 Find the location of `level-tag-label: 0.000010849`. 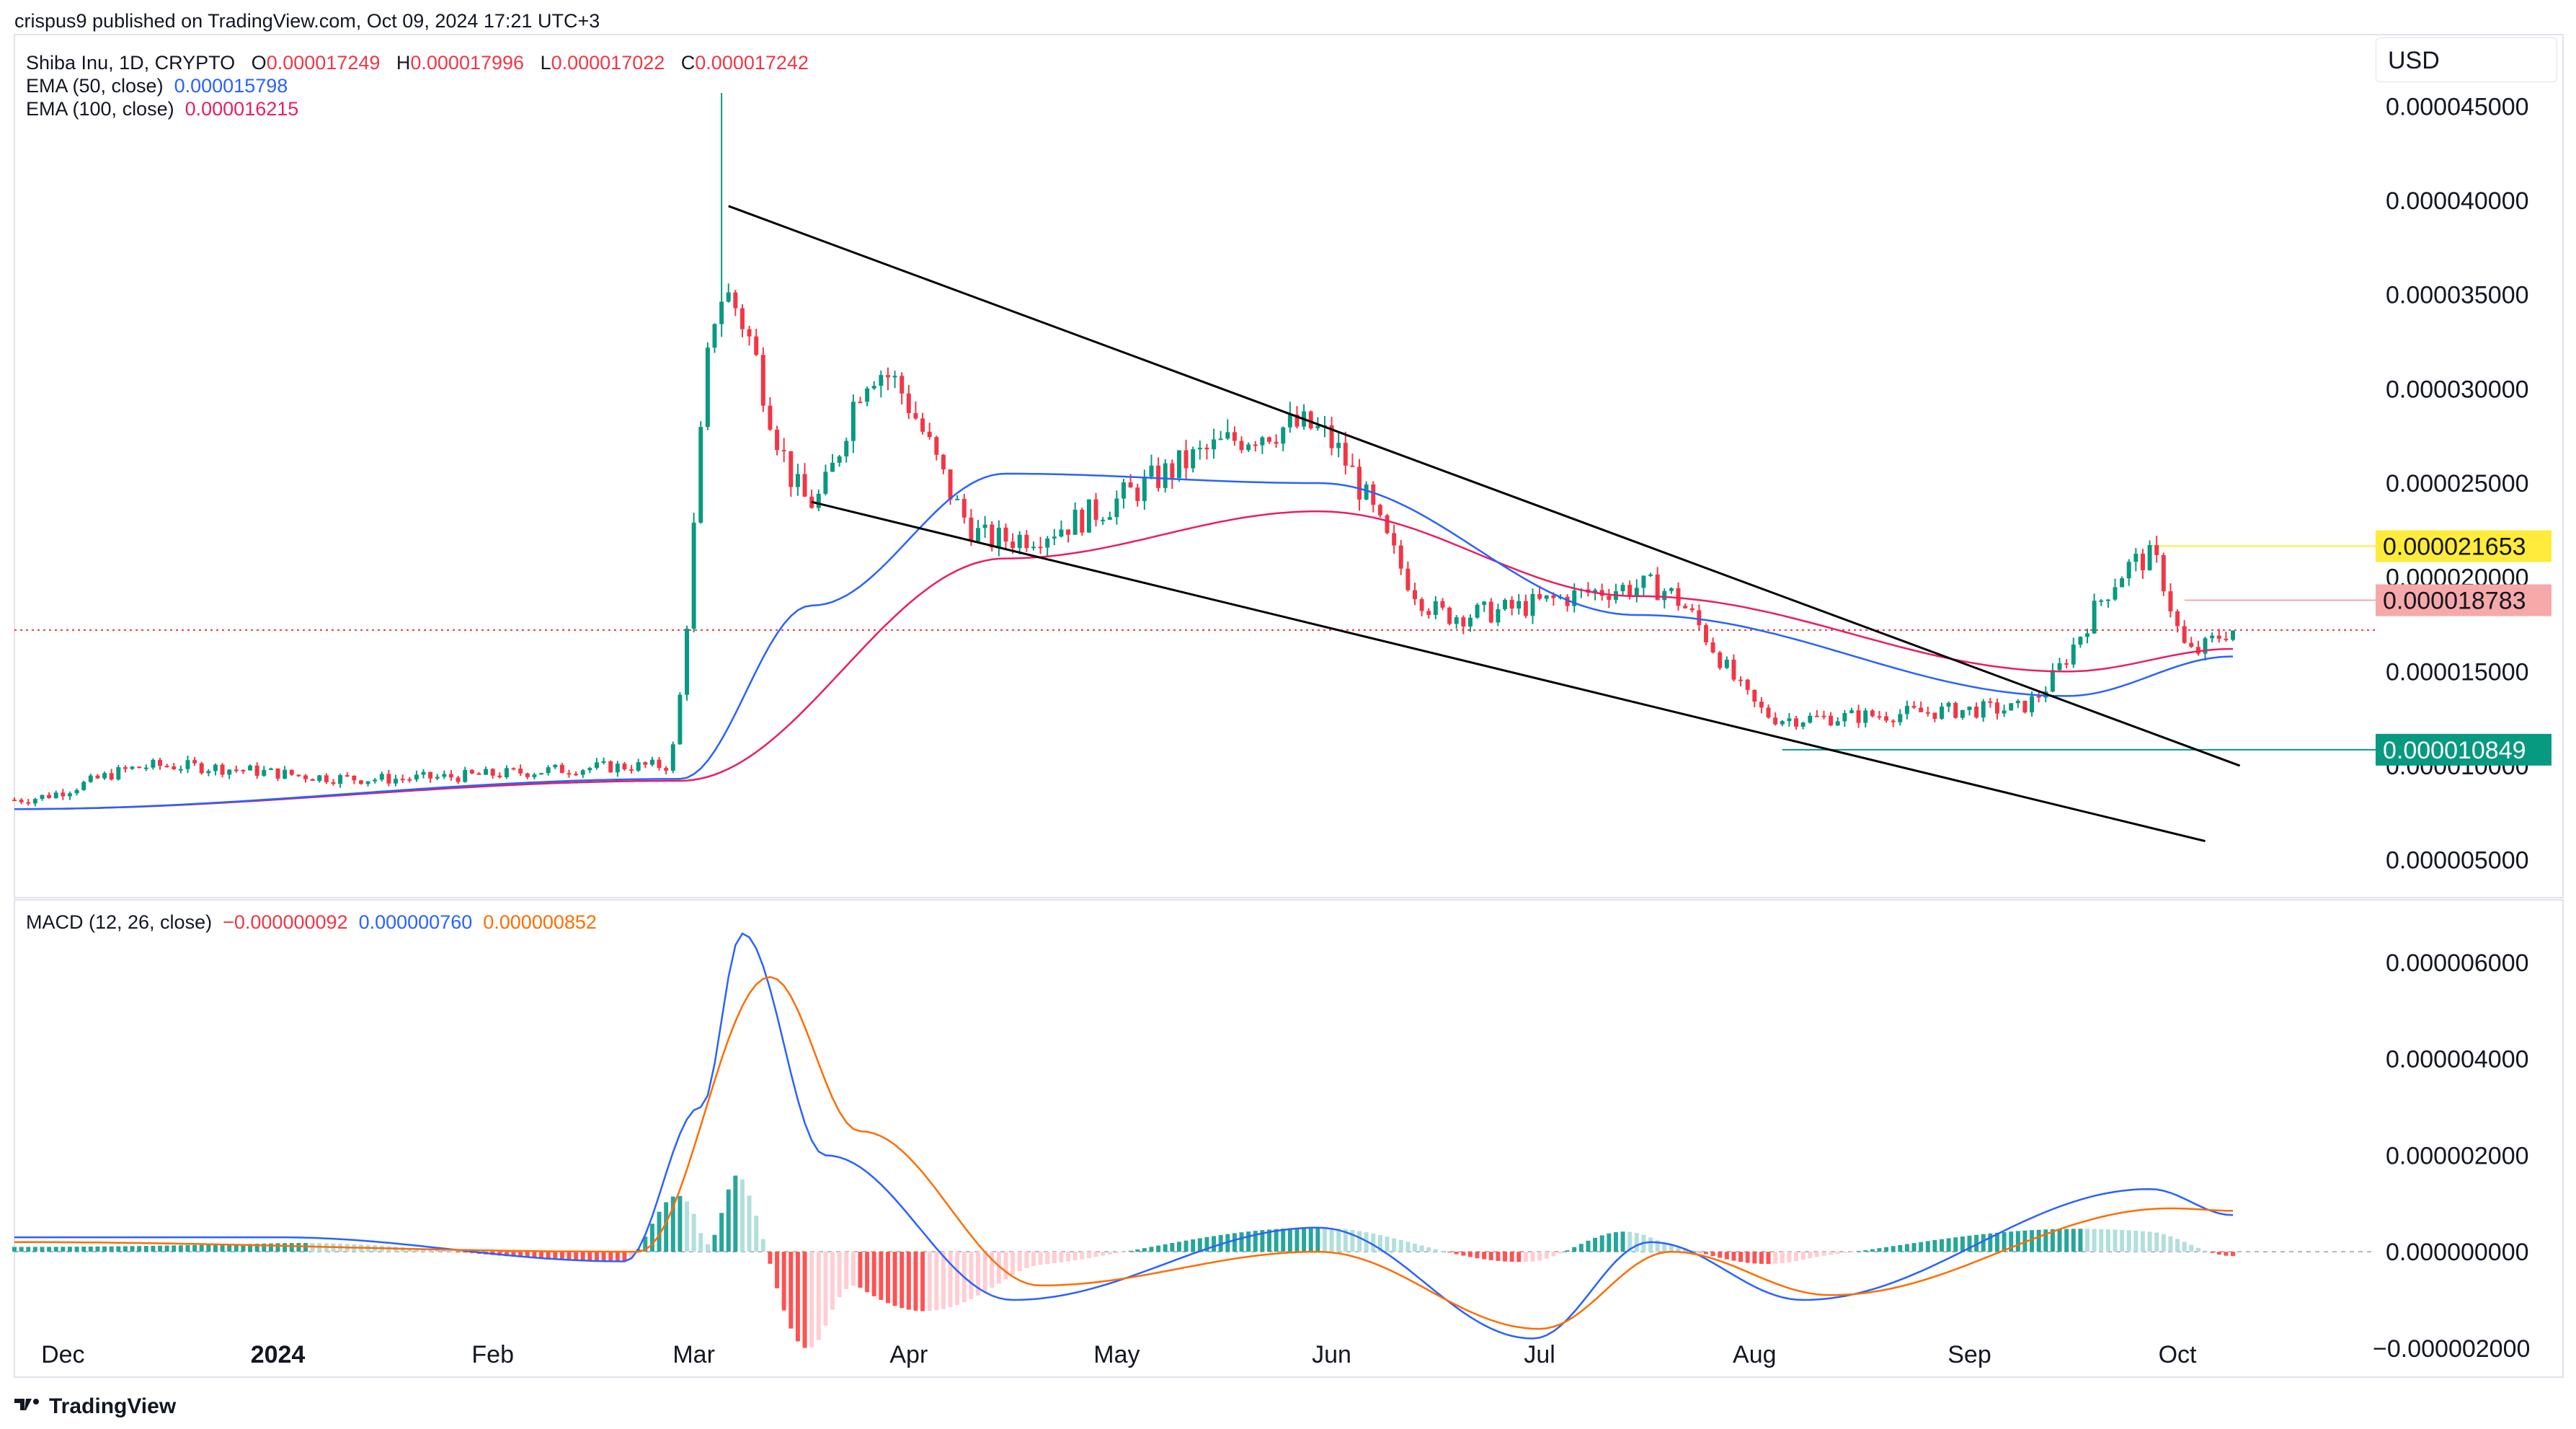

level-tag-label: 0.000010849 is located at coordinates (2454, 750).